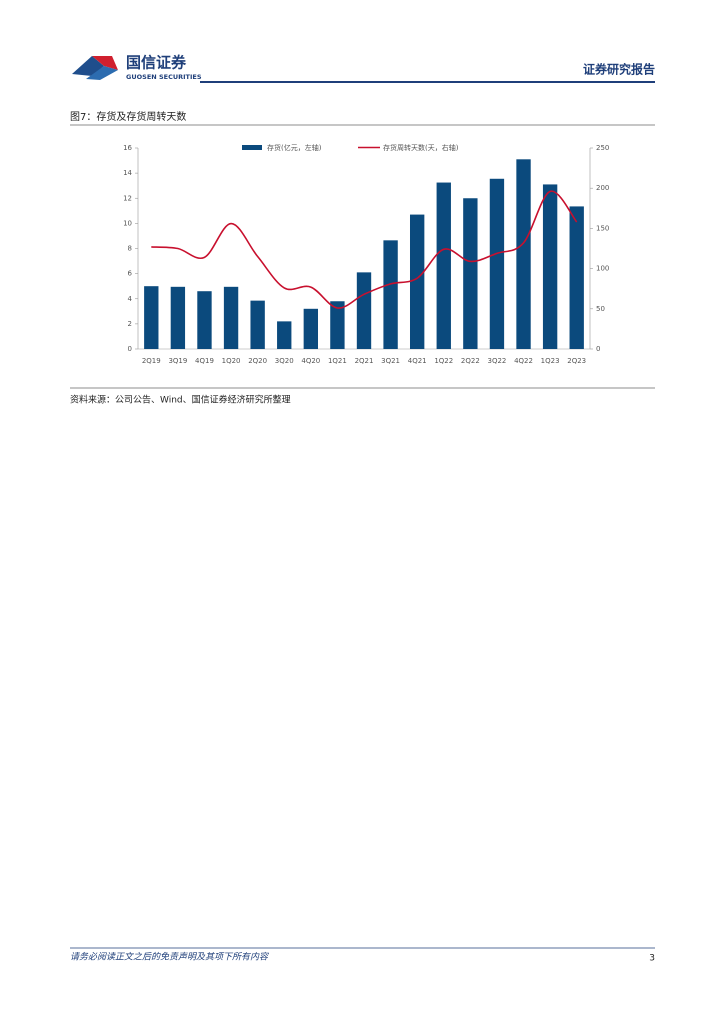 This screenshot has height=1024, width=724. What do you see at coordinates (130, 299) in the screenshot?
I see `y-tick-label: 4` at bounding box center [130, 299].